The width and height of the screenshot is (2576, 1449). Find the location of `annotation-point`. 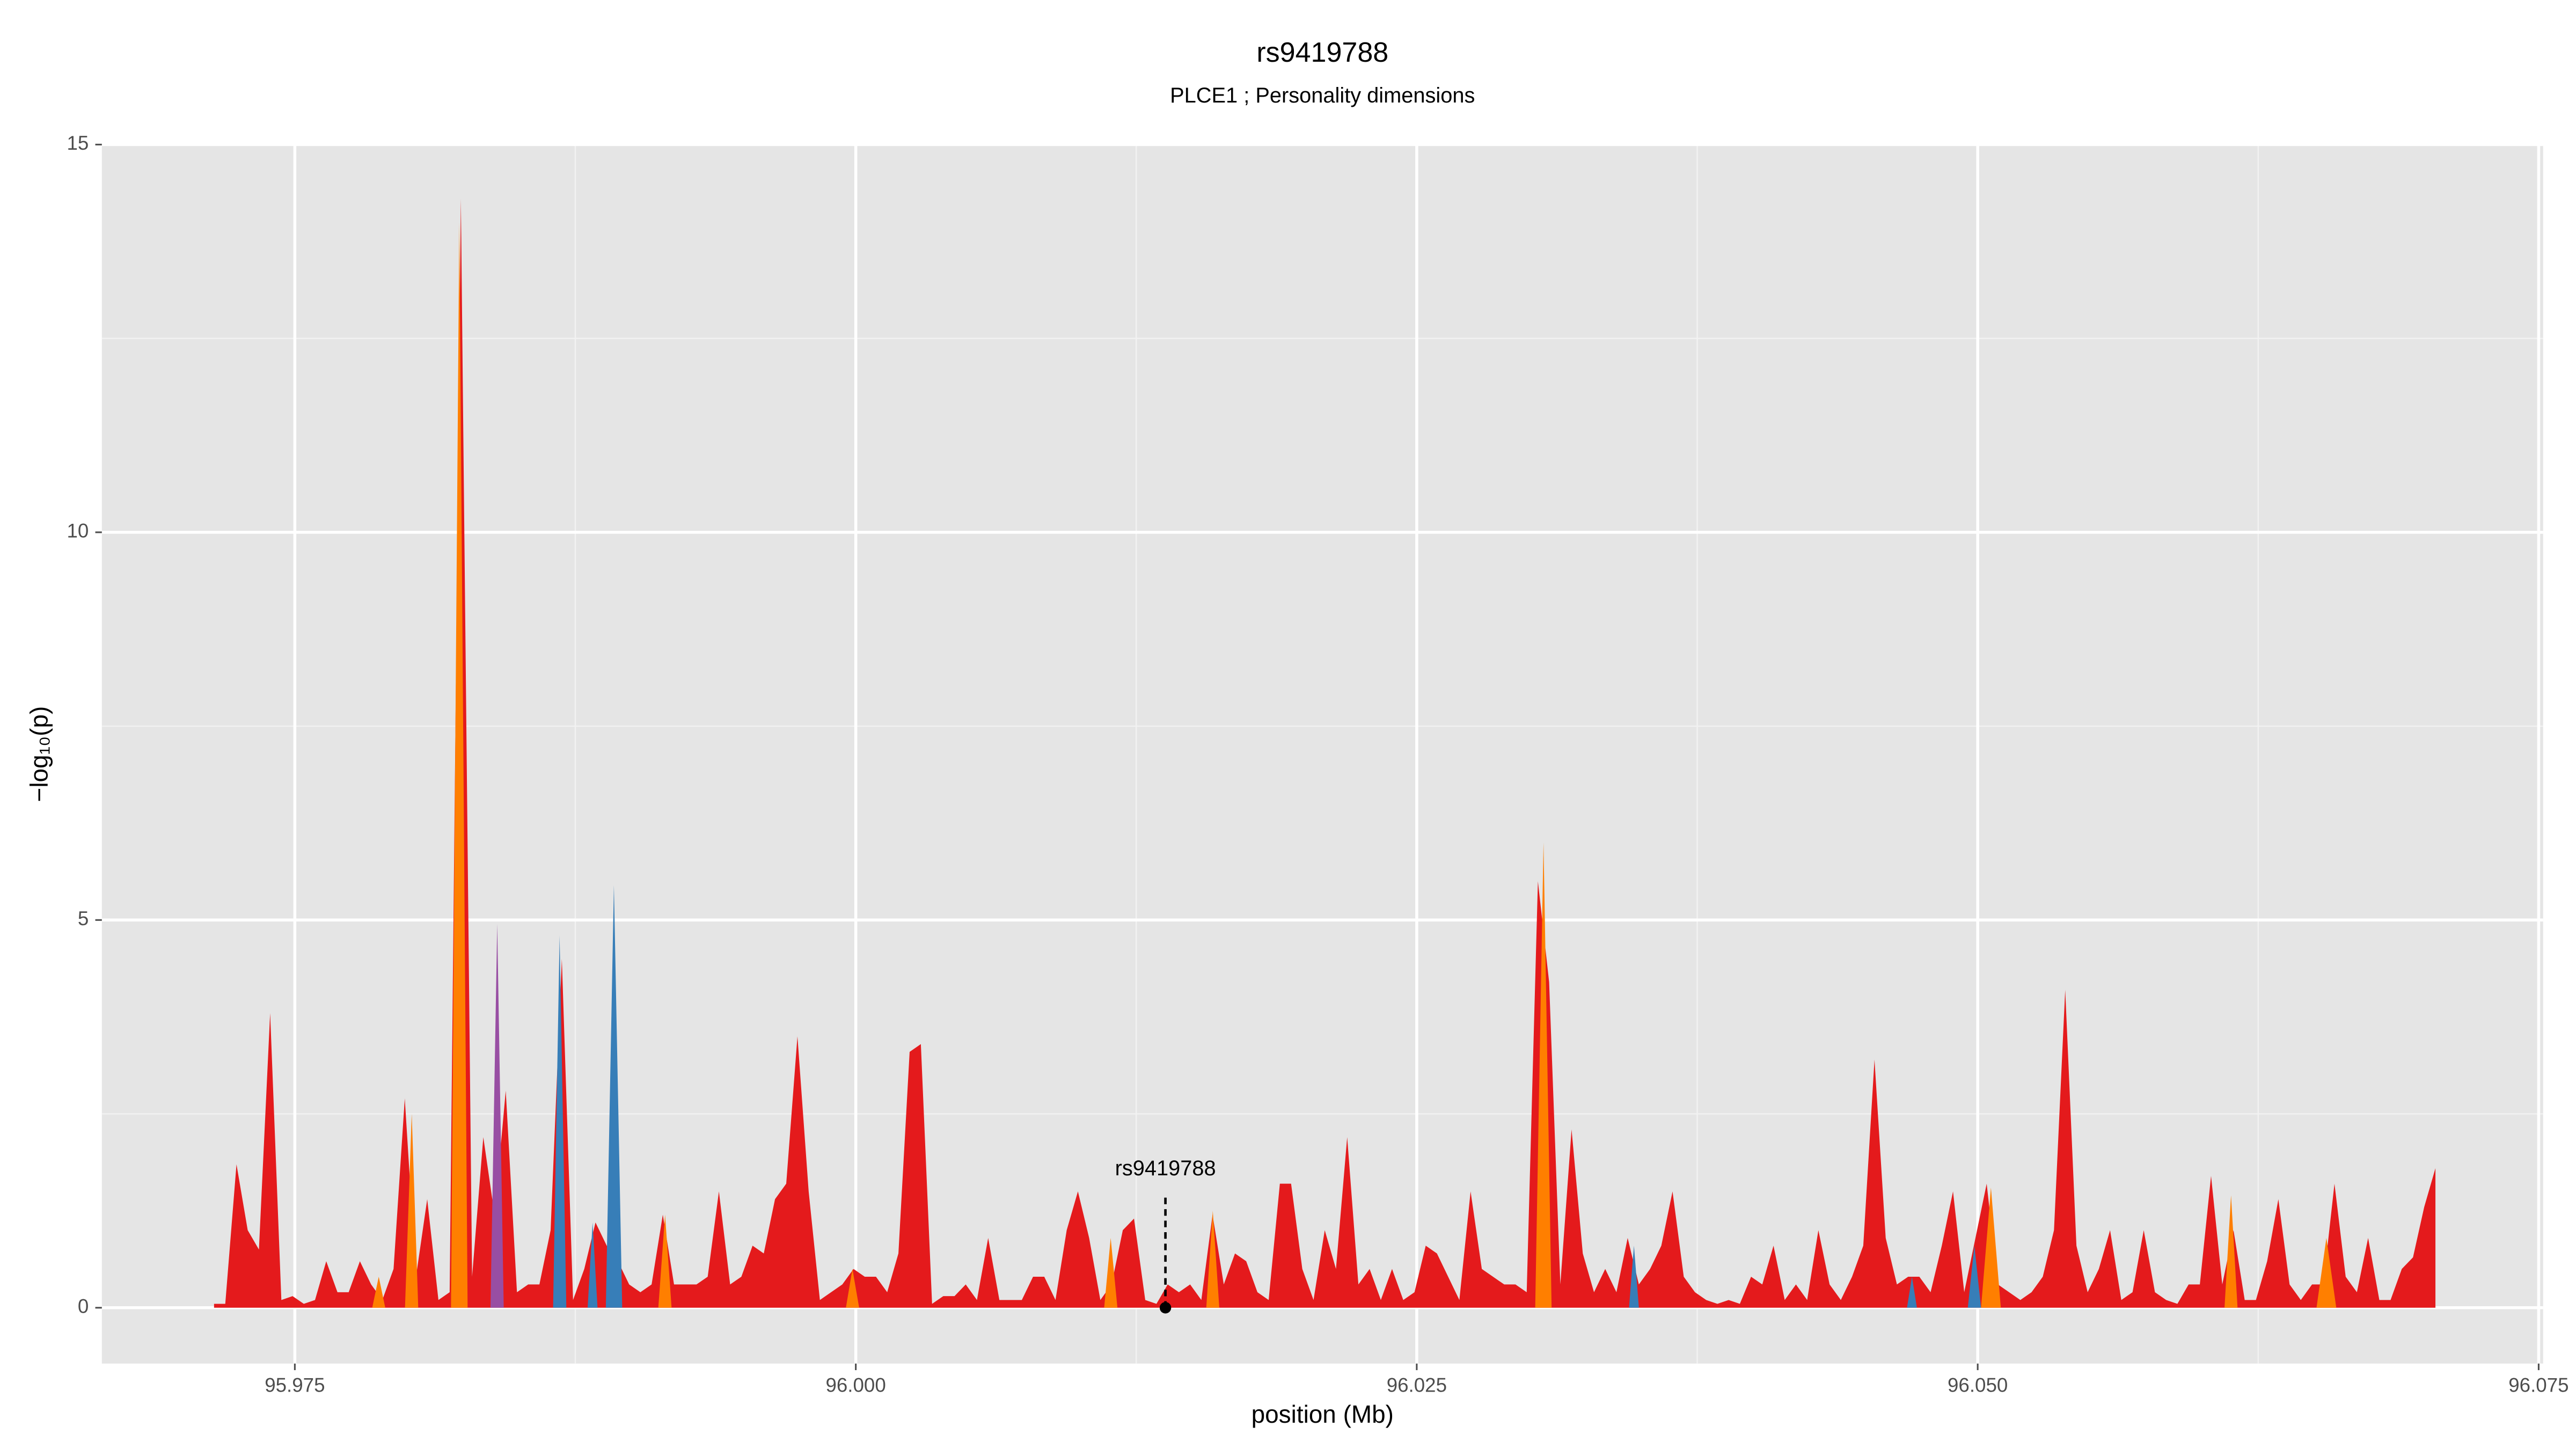

annotation-point is located at coordinates (1165, 1308).